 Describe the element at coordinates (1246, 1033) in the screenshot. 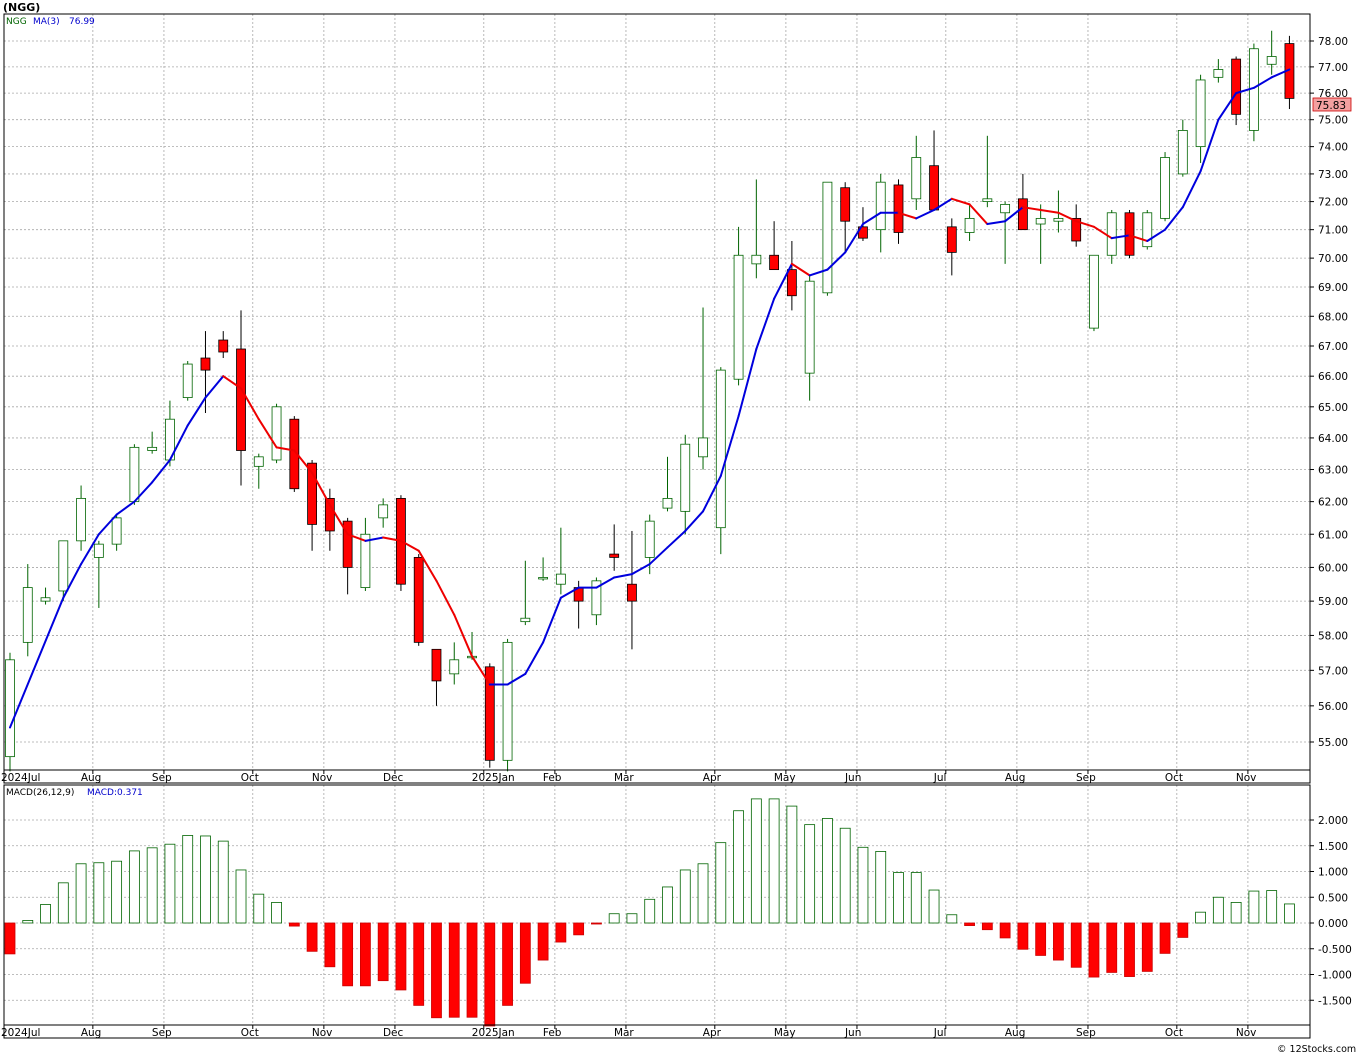

I see `macd-date-label: Nov` at that location.